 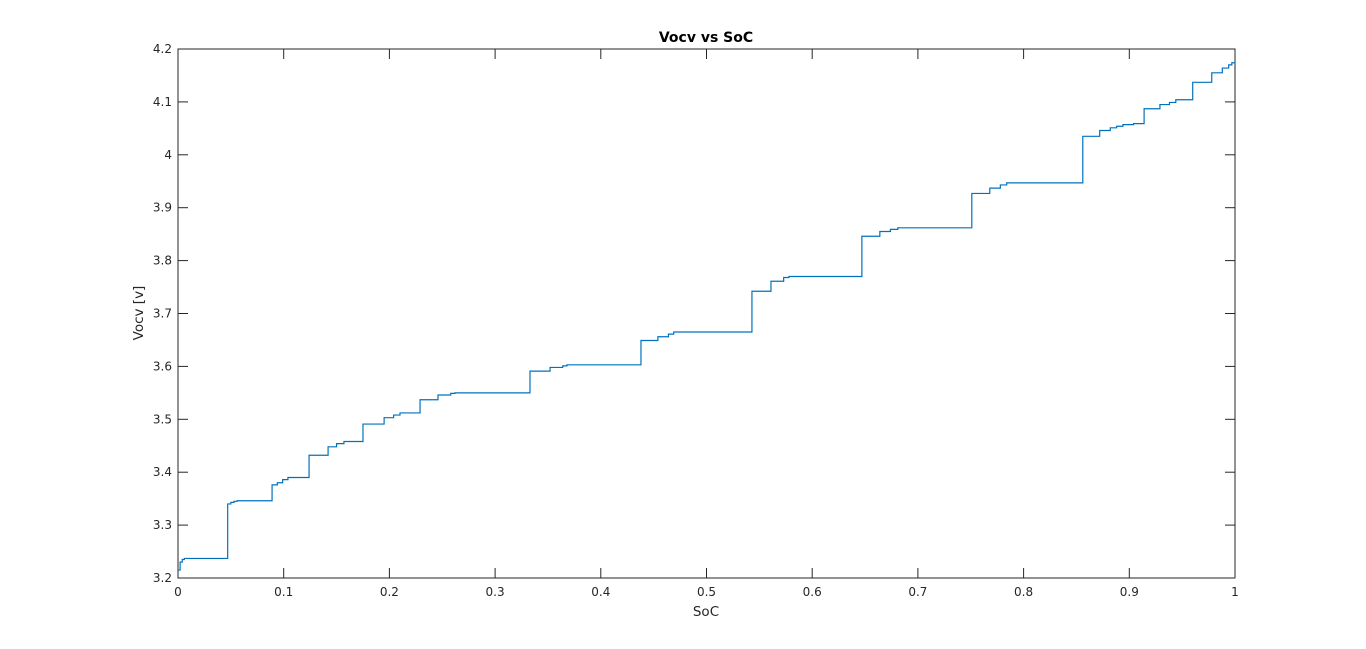 I want to click on y-tick-label: 4.2, so click(x=162, y=49).